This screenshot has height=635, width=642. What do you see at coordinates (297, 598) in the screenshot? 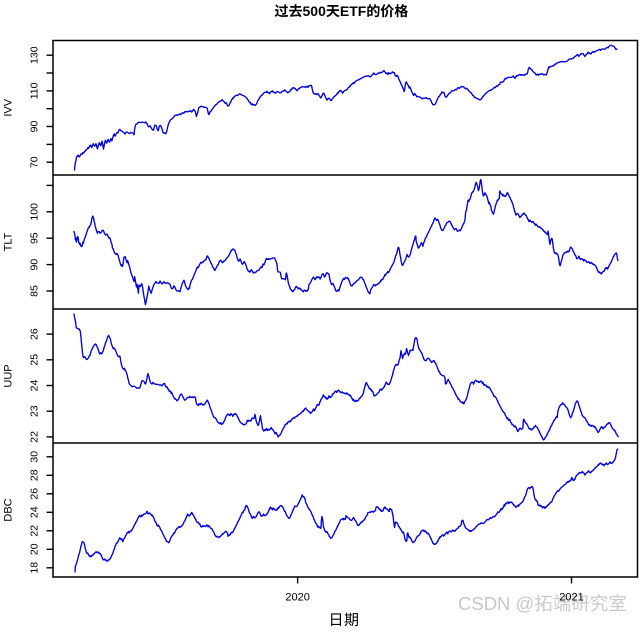
I see `svg-text: 2020` at bounding box center [297, 598].